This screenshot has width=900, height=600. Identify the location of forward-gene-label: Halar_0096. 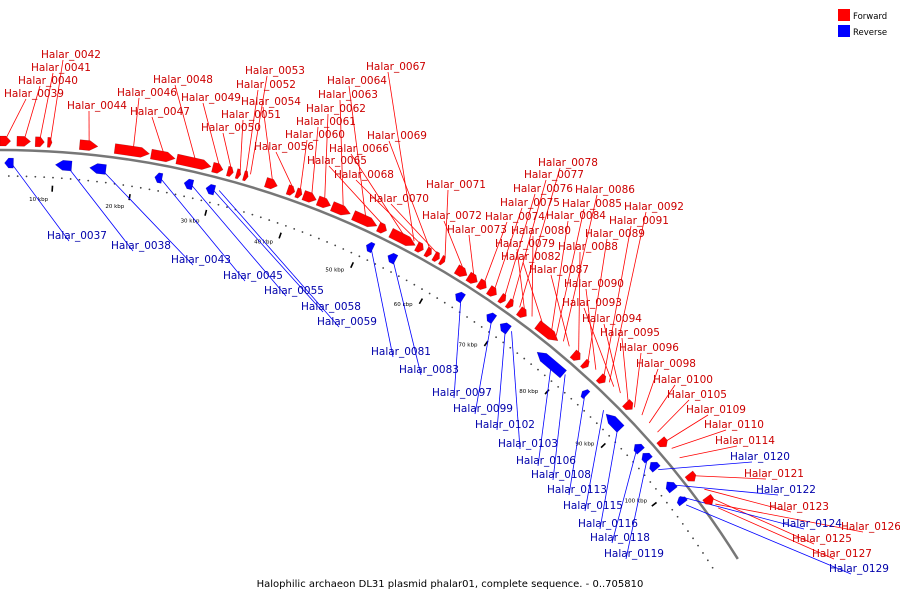
(649, 348).